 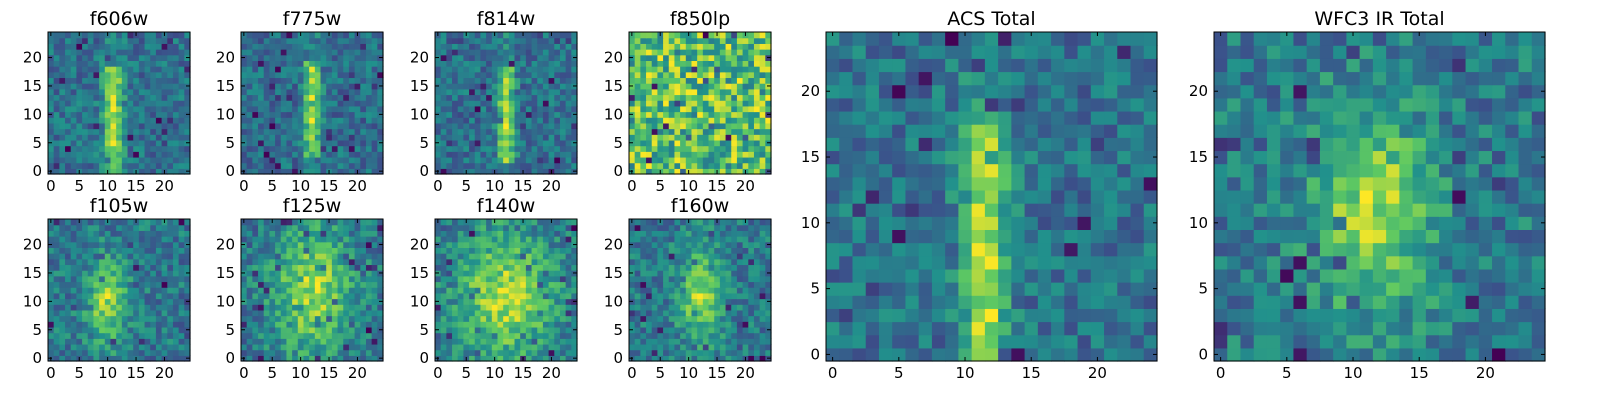 What do you see at coordinates (37, 143) in the screenshot?
I see `y-tick-label: 5` at bounding box center [37, 143].